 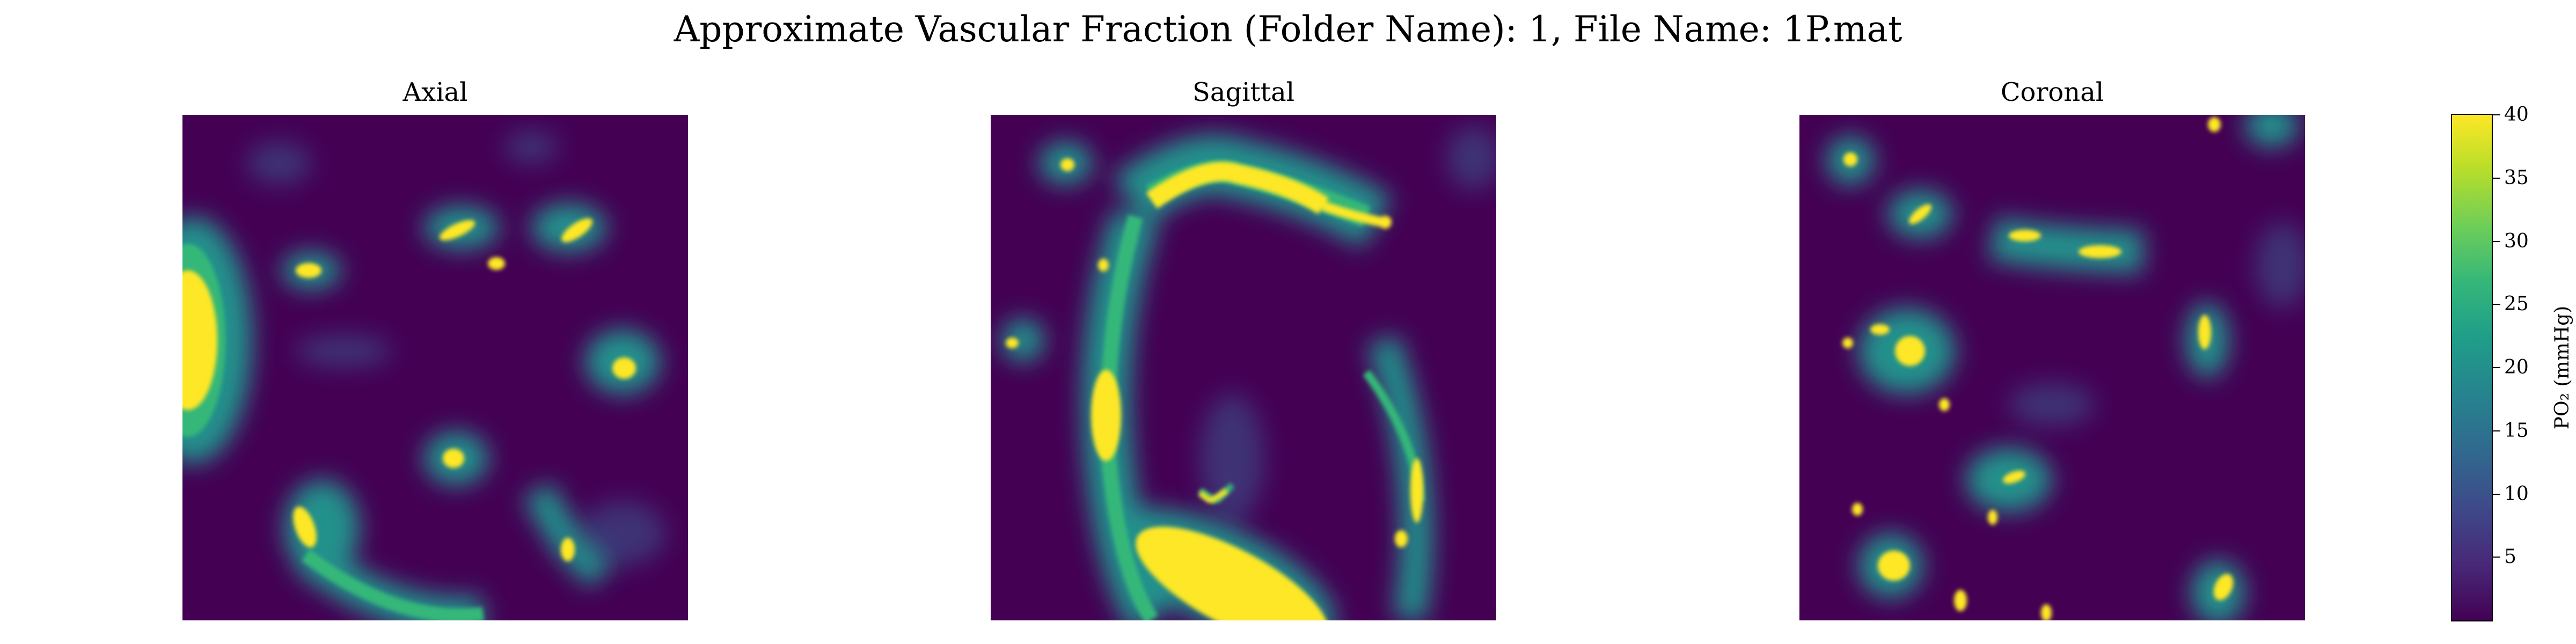 I want to click on colorbar-label: PO₂ (mmHg), so click(x=2562, y=367).